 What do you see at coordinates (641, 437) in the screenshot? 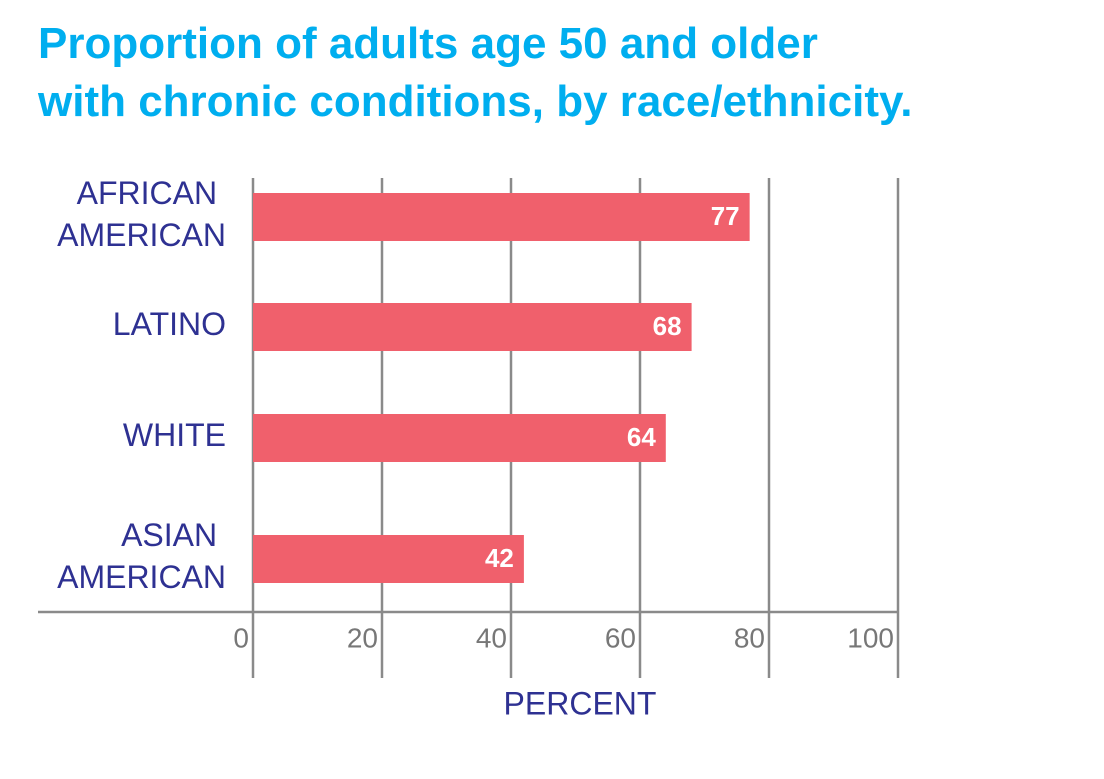
I see `value-label: 64` at bounding box center [641, 437].